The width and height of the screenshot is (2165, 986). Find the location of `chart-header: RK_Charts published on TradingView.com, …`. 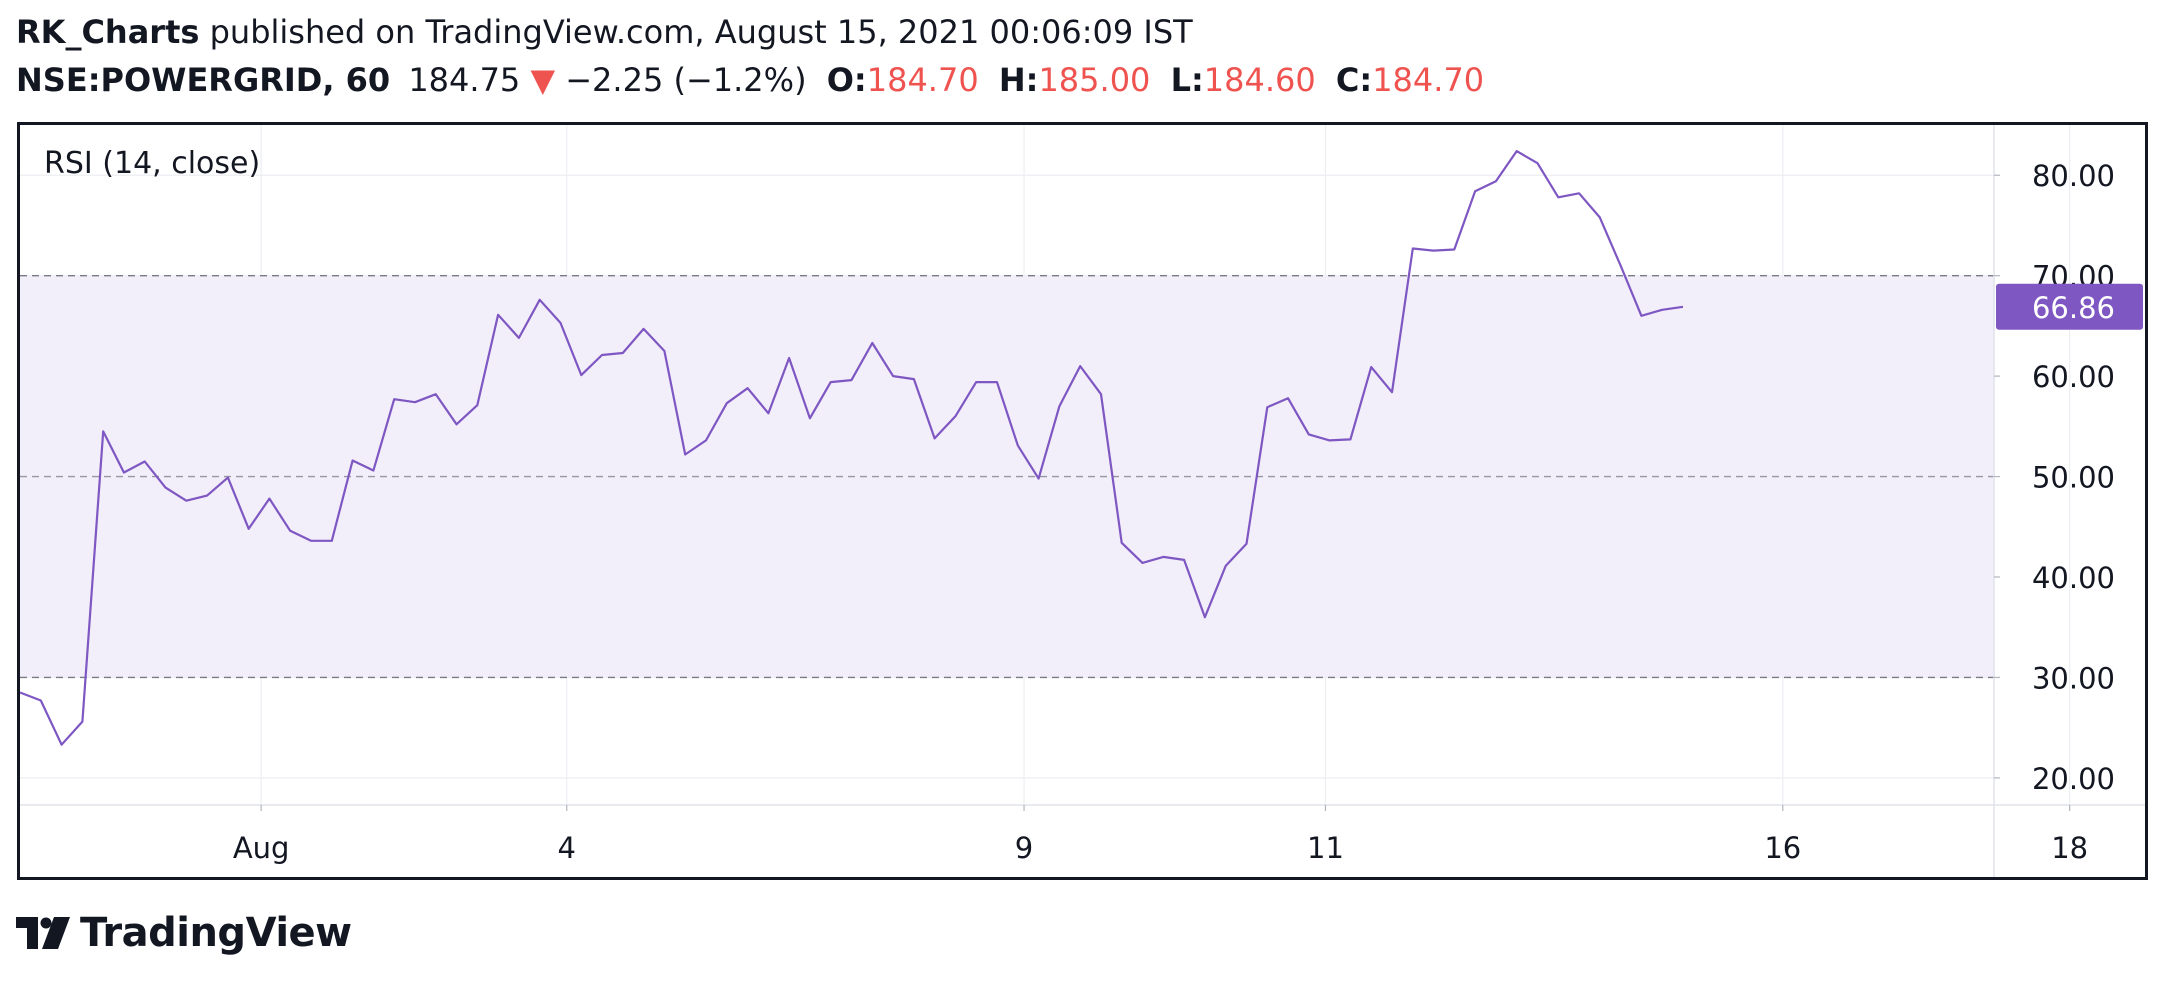

chart-header: RK_Charts published on TradingView.com, … is located at coordinates (1082, 60).